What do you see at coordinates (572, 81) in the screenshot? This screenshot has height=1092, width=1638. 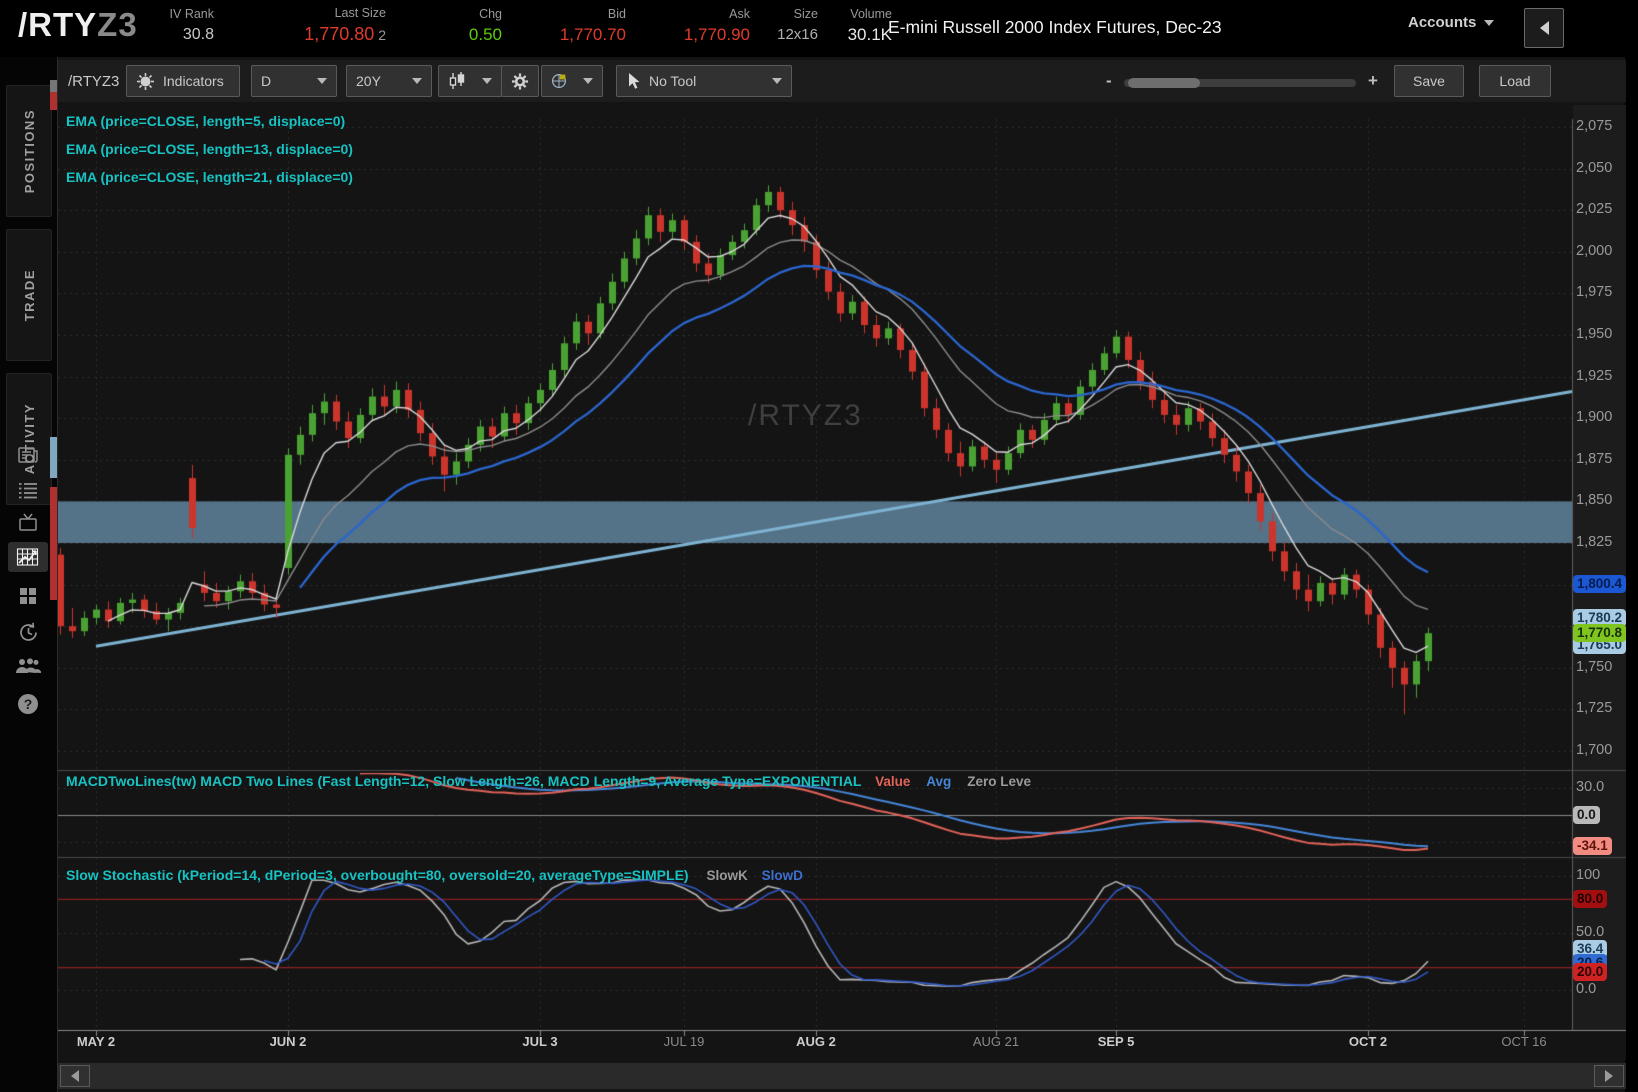 I see `globe-tool-dropdown` at bounding box center [572, 81].